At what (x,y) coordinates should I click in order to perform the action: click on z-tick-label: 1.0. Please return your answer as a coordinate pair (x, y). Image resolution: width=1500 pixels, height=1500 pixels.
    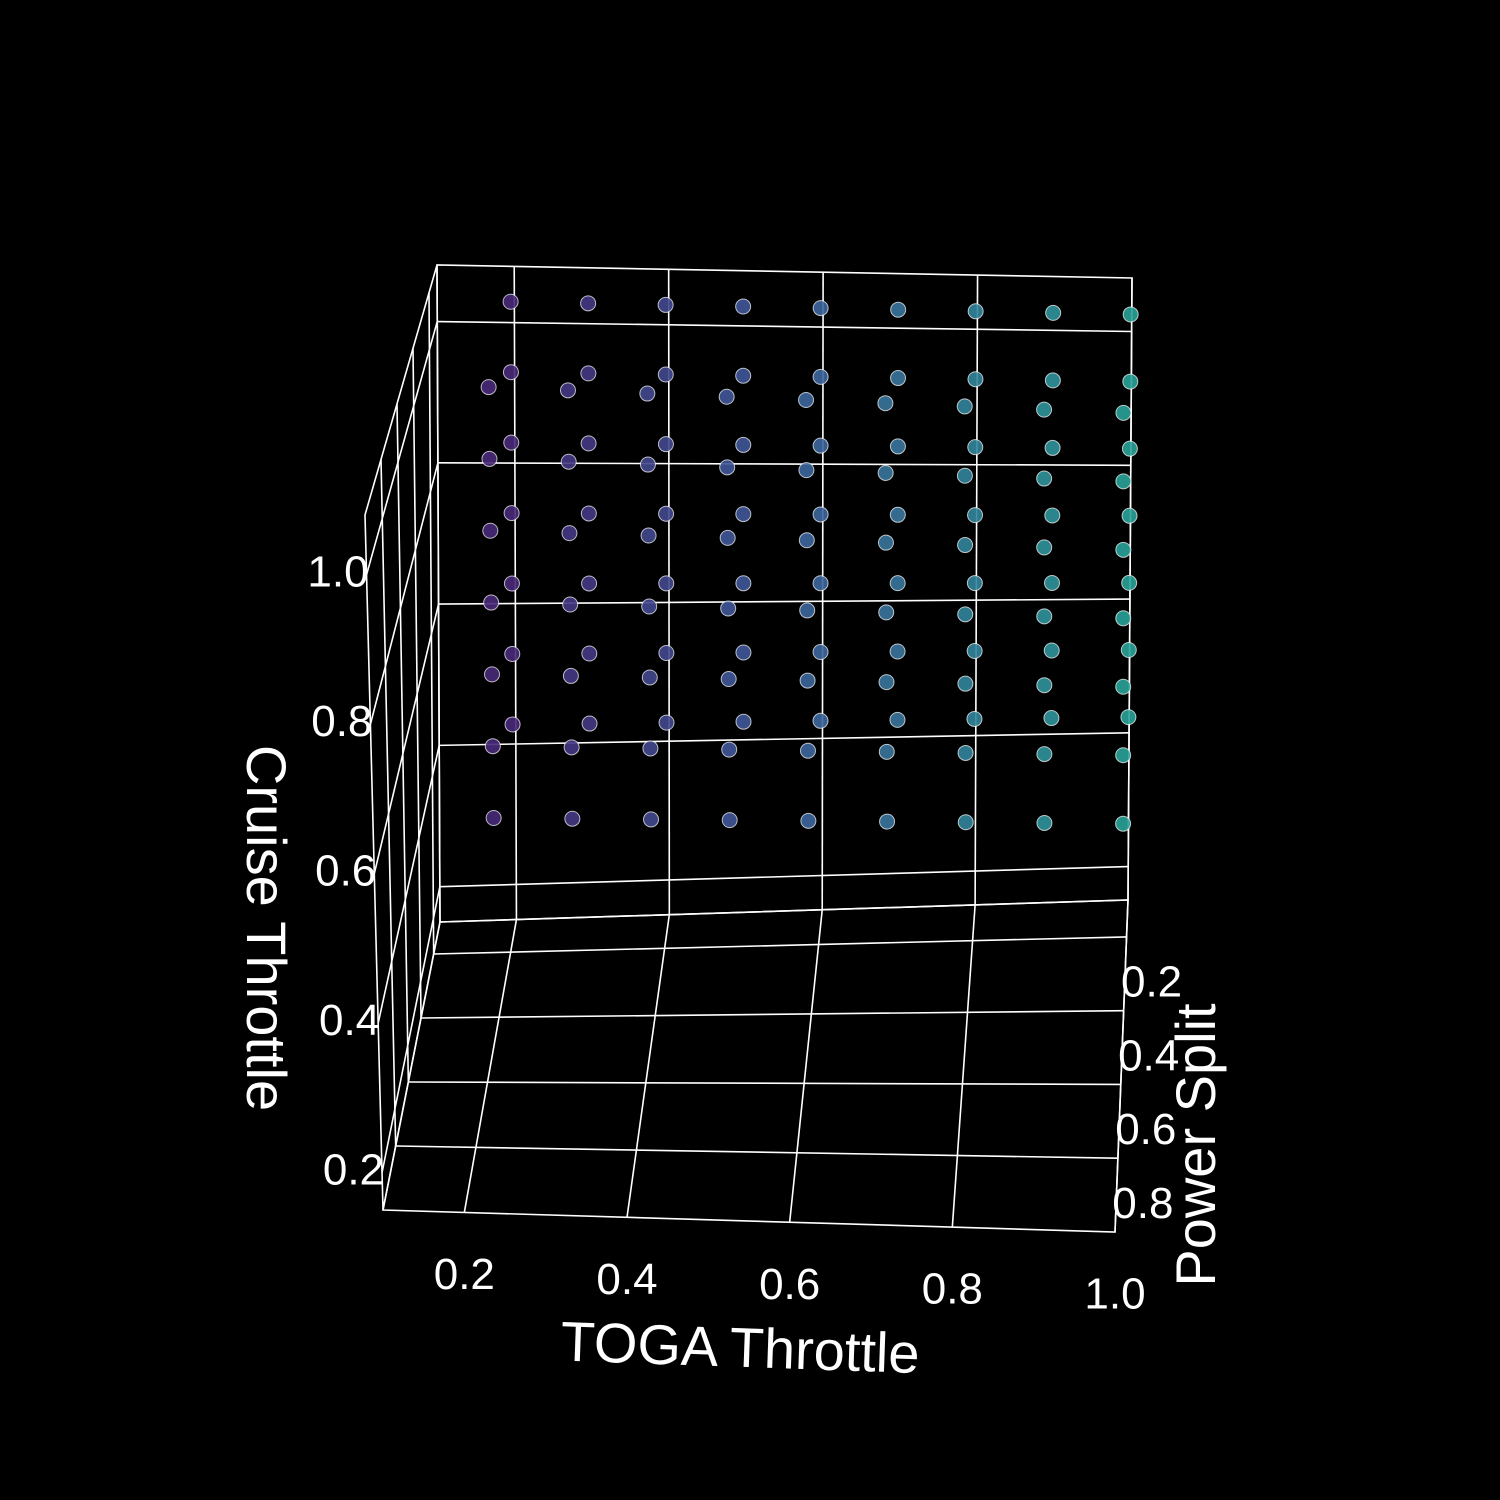
    Looking at the image, I should click on (337, 571).